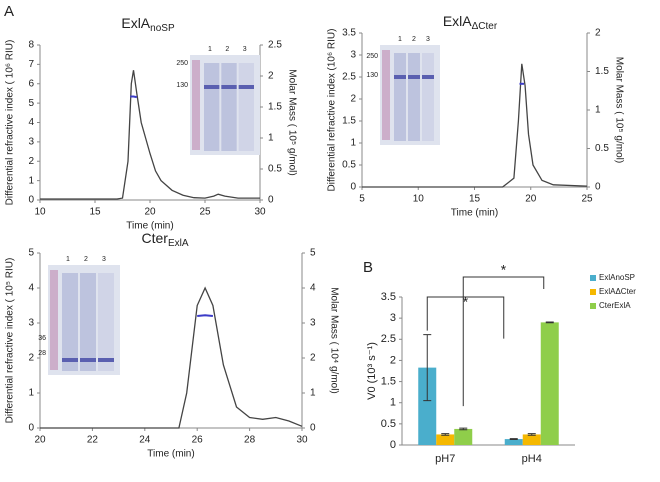 This screenshot has width=660, height=482. What do you see at coordinates (145, 440) in the screenshot?
I see `x-tick-label: 24` at bounding box center [145, 440].